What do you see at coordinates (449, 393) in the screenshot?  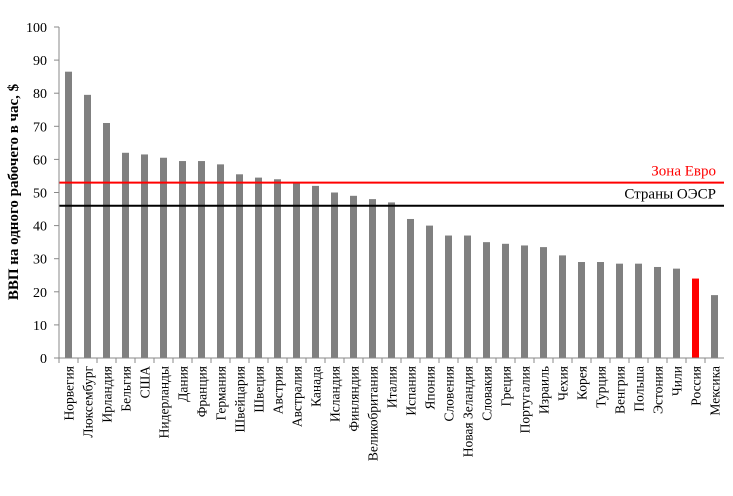 I see `category-label: Словения` at bounding box center [449, 393].